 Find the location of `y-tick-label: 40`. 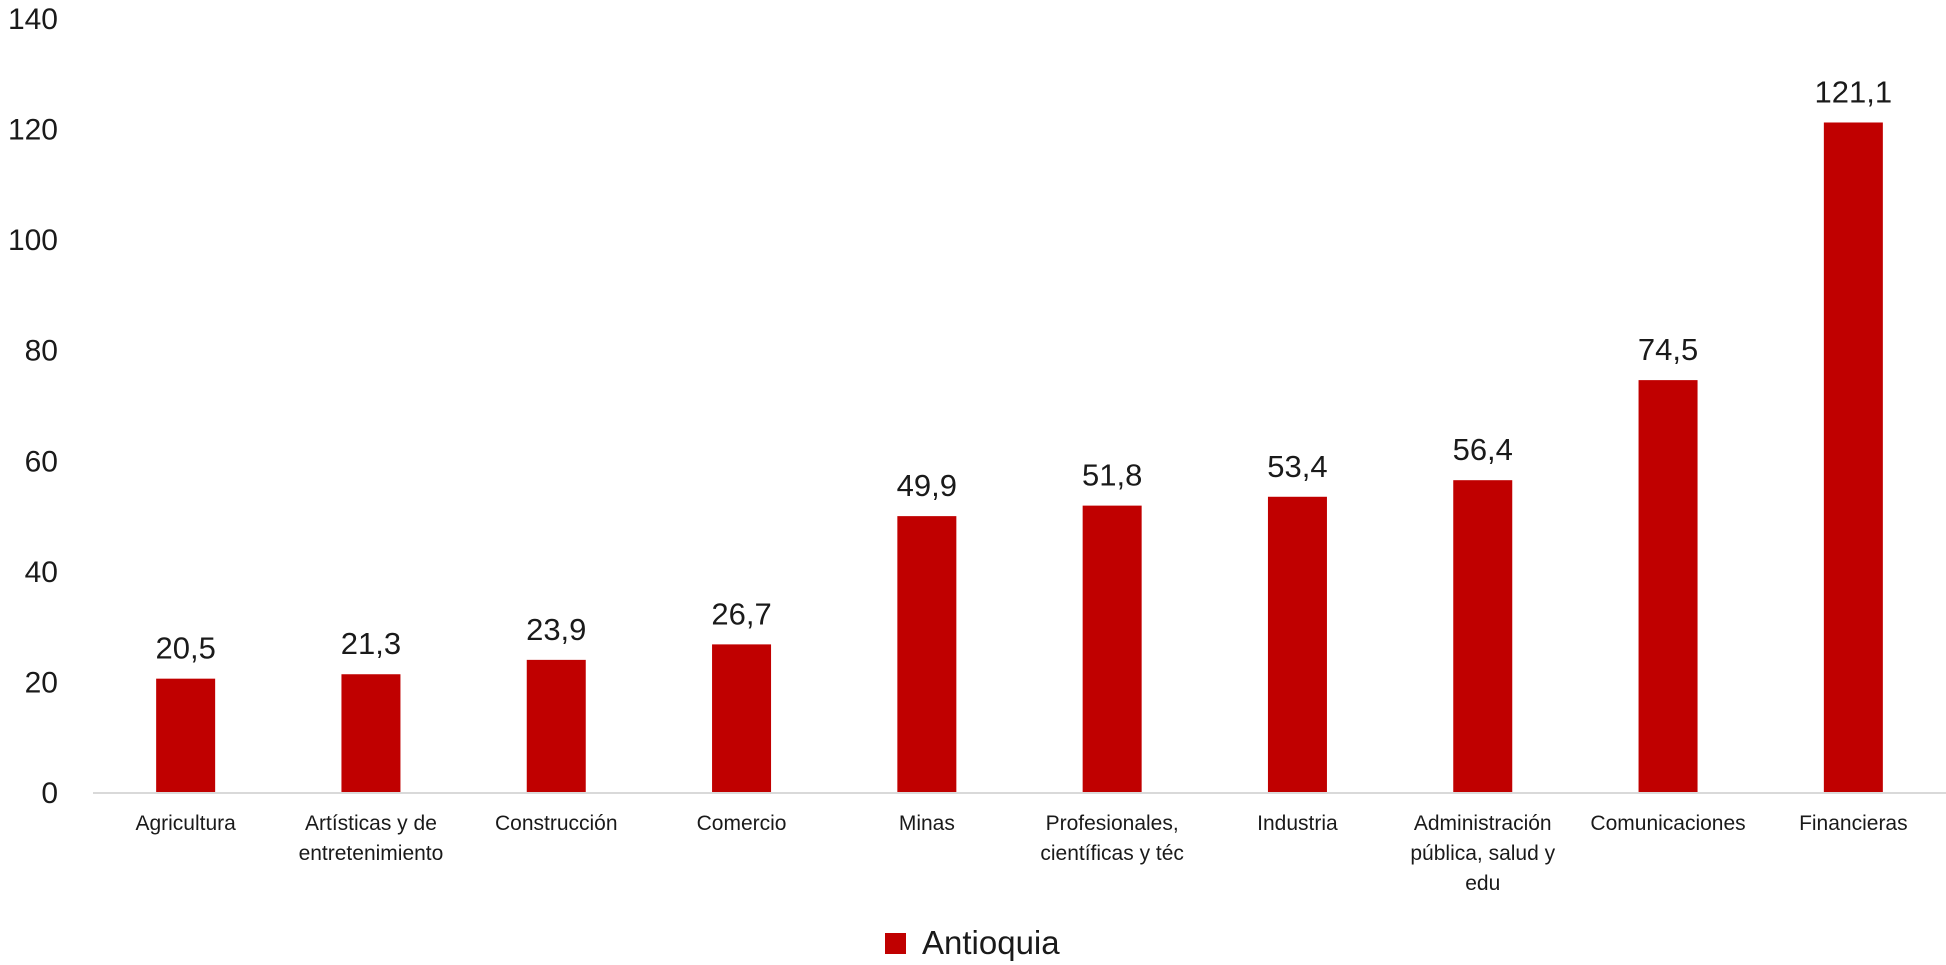

y-tick-label: 40 is located at coordinates (41, 572).